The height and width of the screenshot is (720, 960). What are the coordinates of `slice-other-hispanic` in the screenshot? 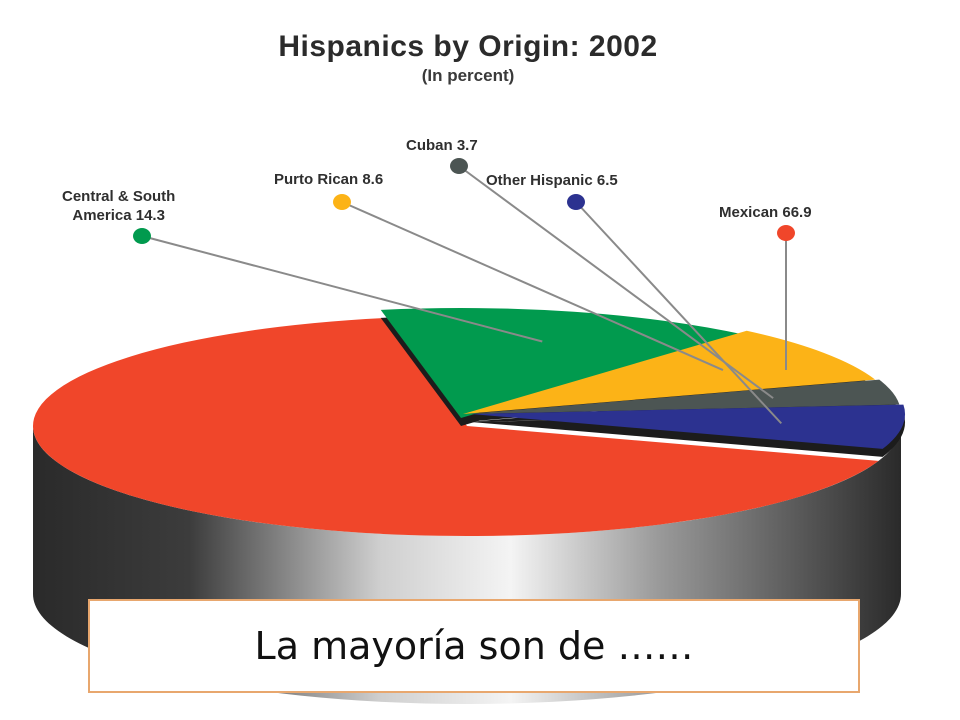 It's located at (688, 426).